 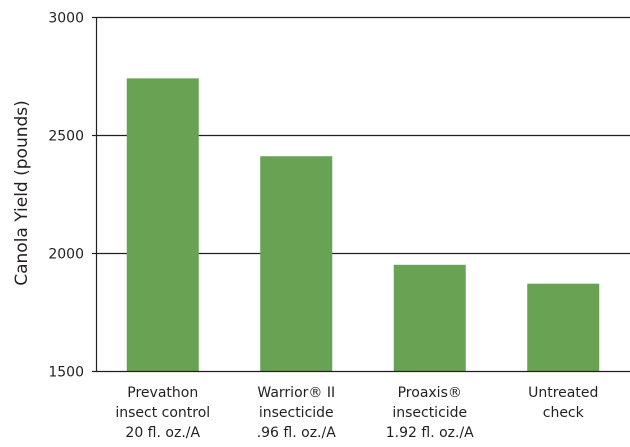 What do you see at coordinates (430, 413) in the screenshot?
I see `category-label: Proaxis® insecticide 1.92 fl. oz./A` at bounding box center [430, 413].